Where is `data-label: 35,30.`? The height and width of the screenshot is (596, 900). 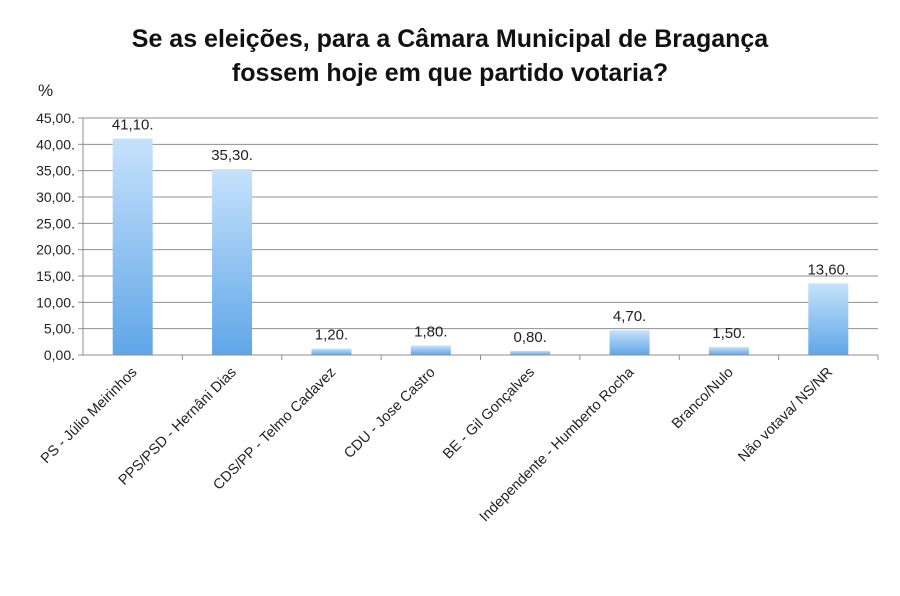
data-label: 35,30. is located at coordinates (232, 155).